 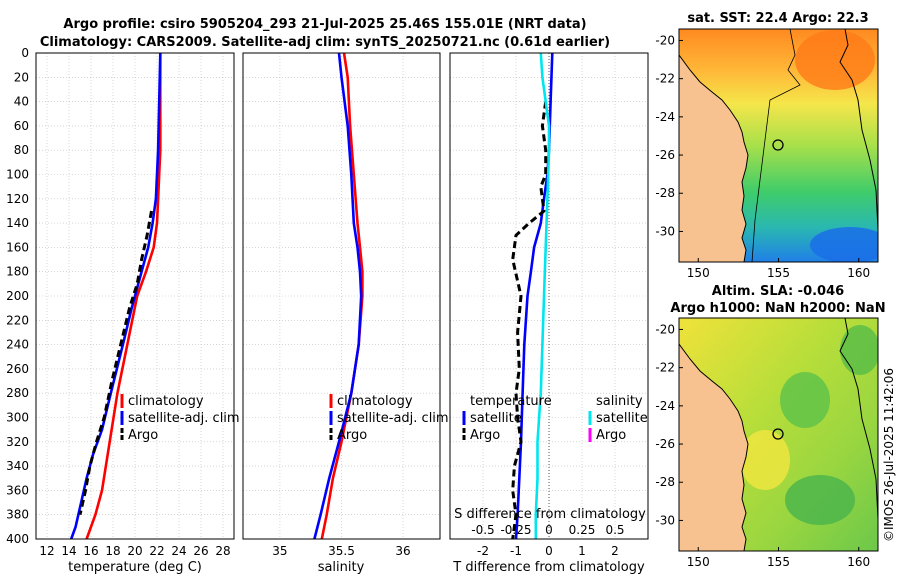 I want to click on imos-timestamp: ©IMOS 26-Jul-2025 11:42:06, so click(x=889, y=455).